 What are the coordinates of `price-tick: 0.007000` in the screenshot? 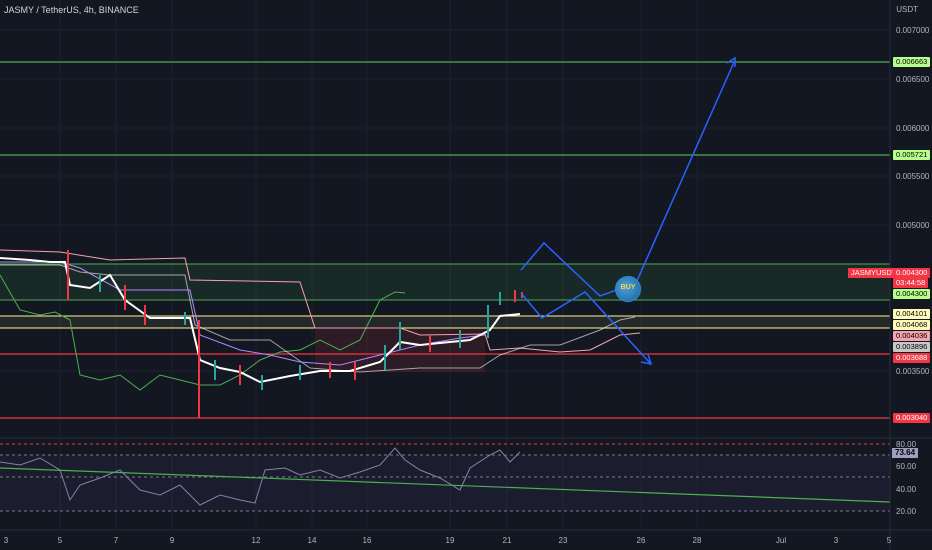 It's located at (913, 30).